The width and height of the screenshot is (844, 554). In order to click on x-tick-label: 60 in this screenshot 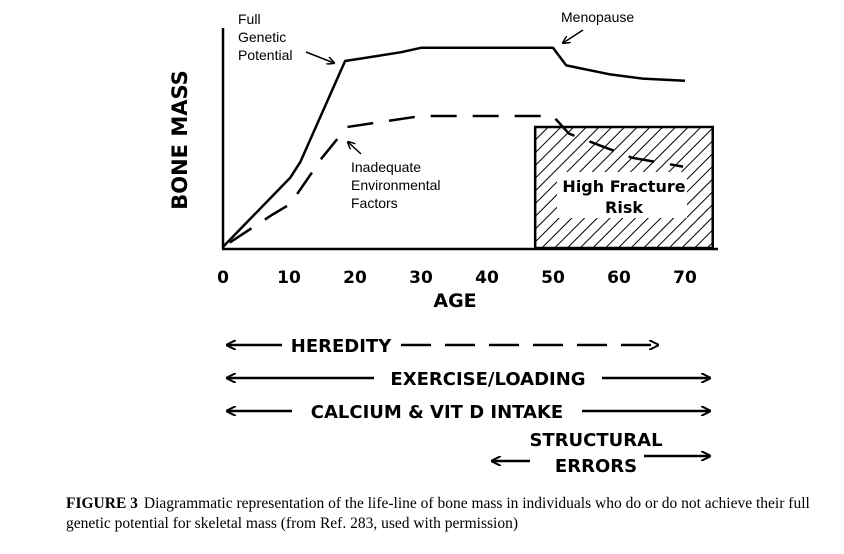, I will do `click(619, 278)`.